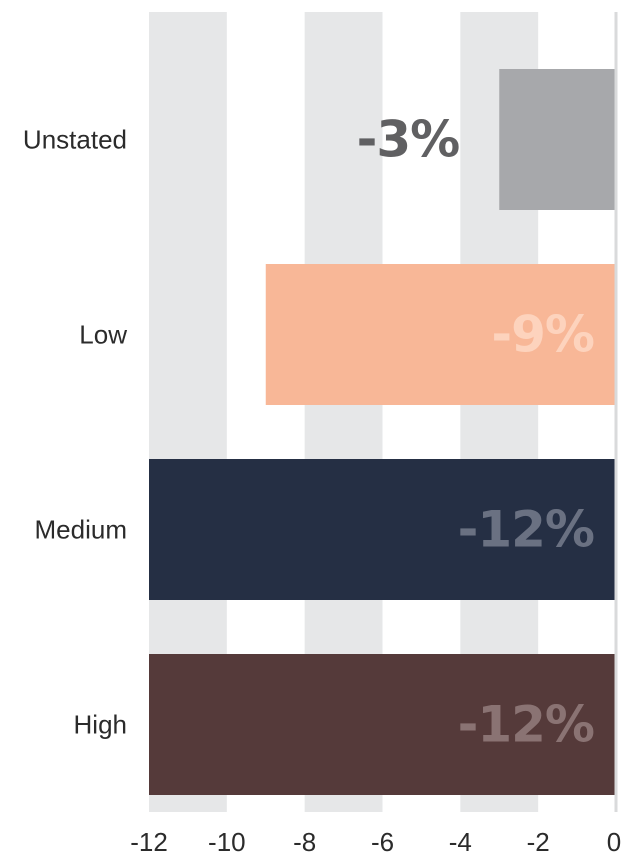 Image resolution: width=626 pixels, height=858 pixels. What do you see at coordinates (382, 724) in the screenshot?
I see `bar-high` at bounding box center [382, 724].